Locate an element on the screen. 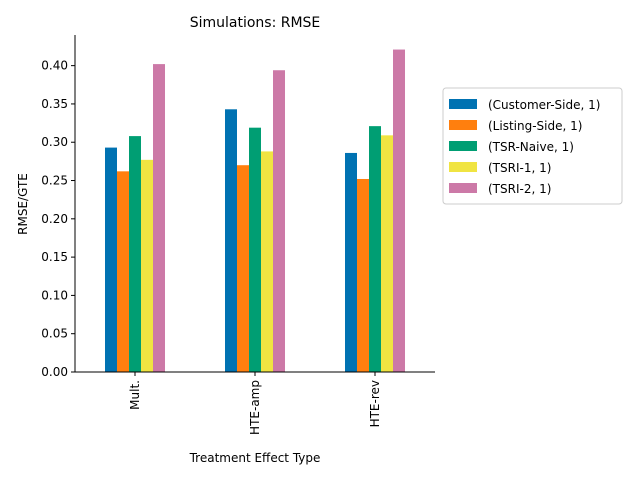  x-tick-label: Mult. is located at coordinates (135, 395).